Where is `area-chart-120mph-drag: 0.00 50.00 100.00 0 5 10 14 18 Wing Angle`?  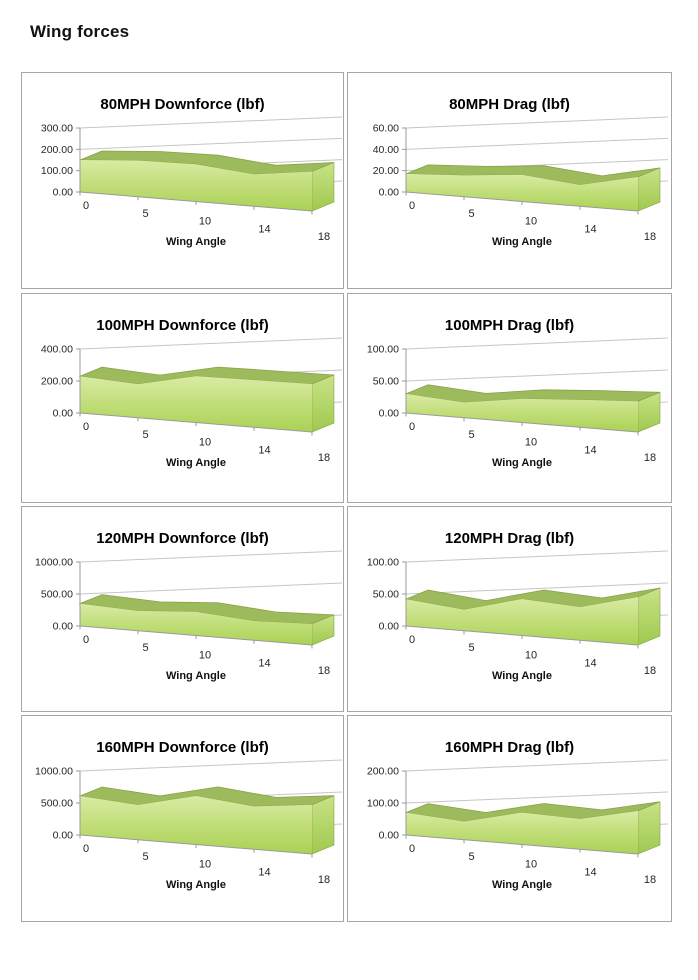 area-chart-120mph-drag: 0.00 50.00 100.00 0 5 10 14 18 Wing Angle is located at coordinates (518, 616).